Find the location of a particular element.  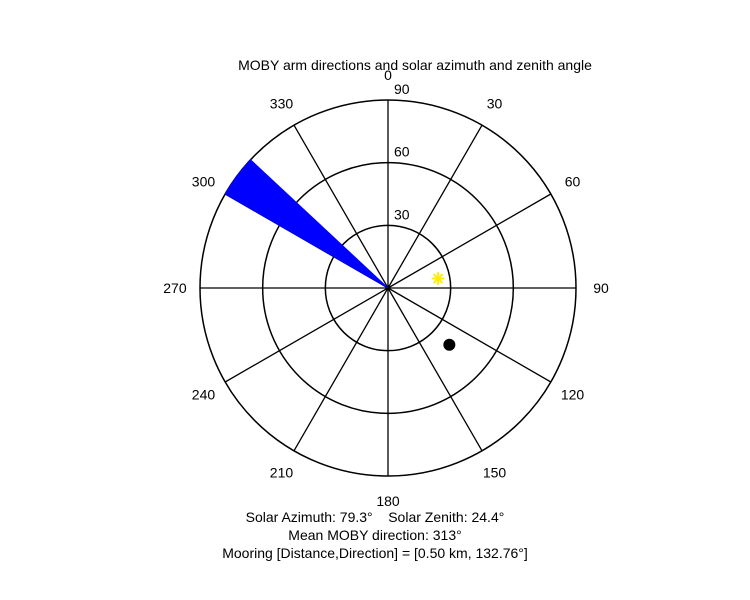

angle-tick-label-60: 60 is located at coordinates (573, 181).